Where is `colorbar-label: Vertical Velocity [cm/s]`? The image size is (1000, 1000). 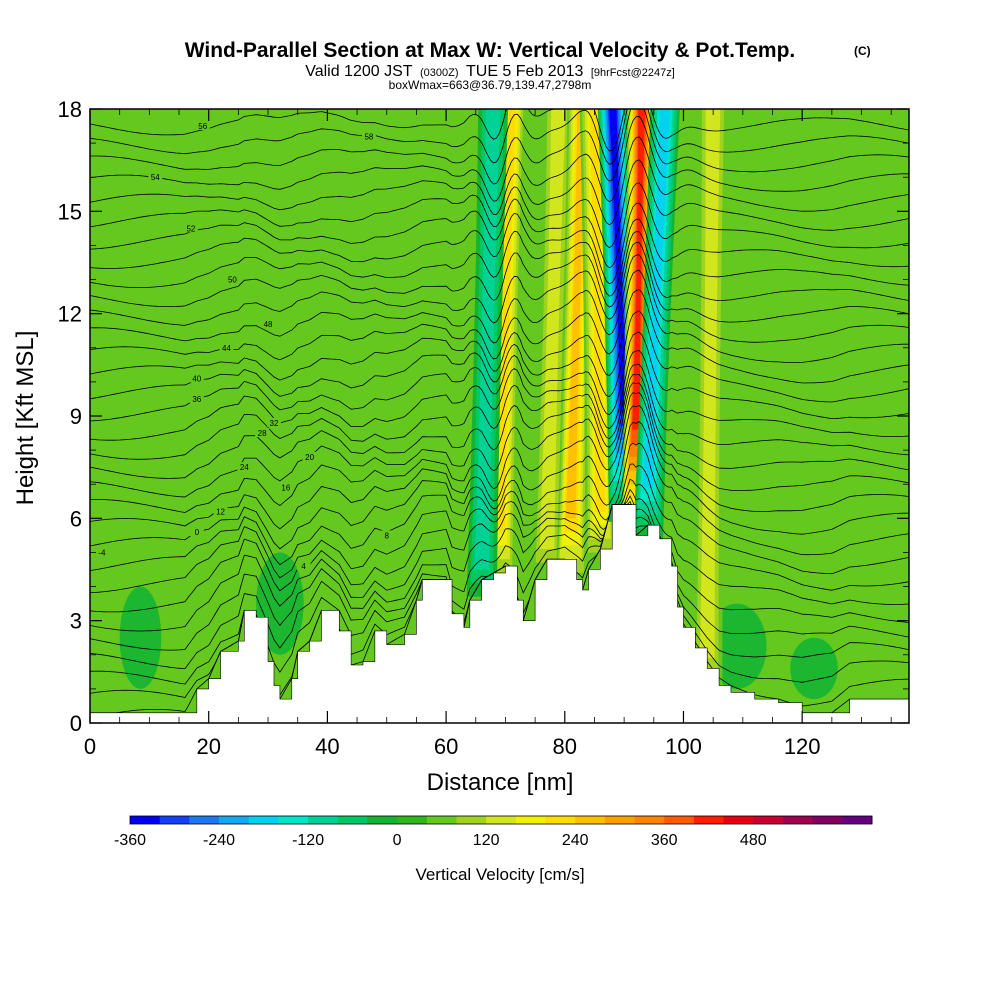
colorbar-label: Vertical Velocity [cm/s] is located at coordinates (499, 874).